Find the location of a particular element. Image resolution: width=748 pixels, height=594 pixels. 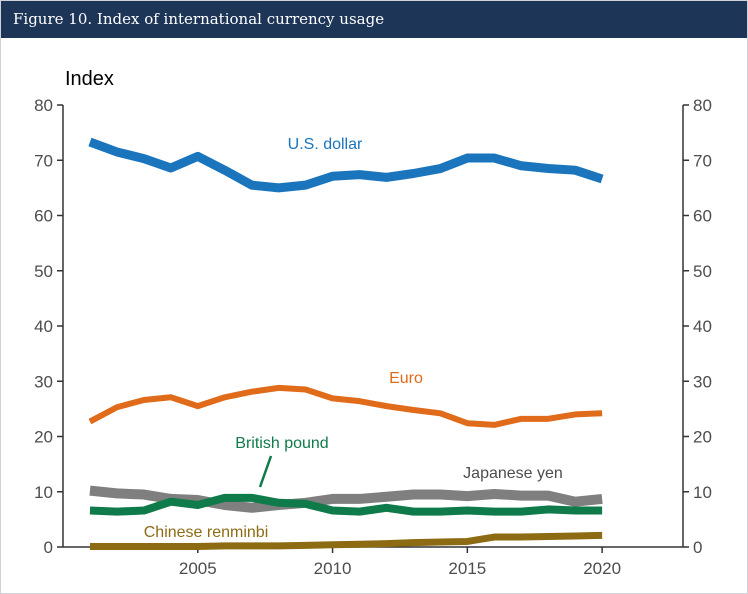

u-s-dollar-series-label: U.S. dollar is located at coordinates (325, 144).